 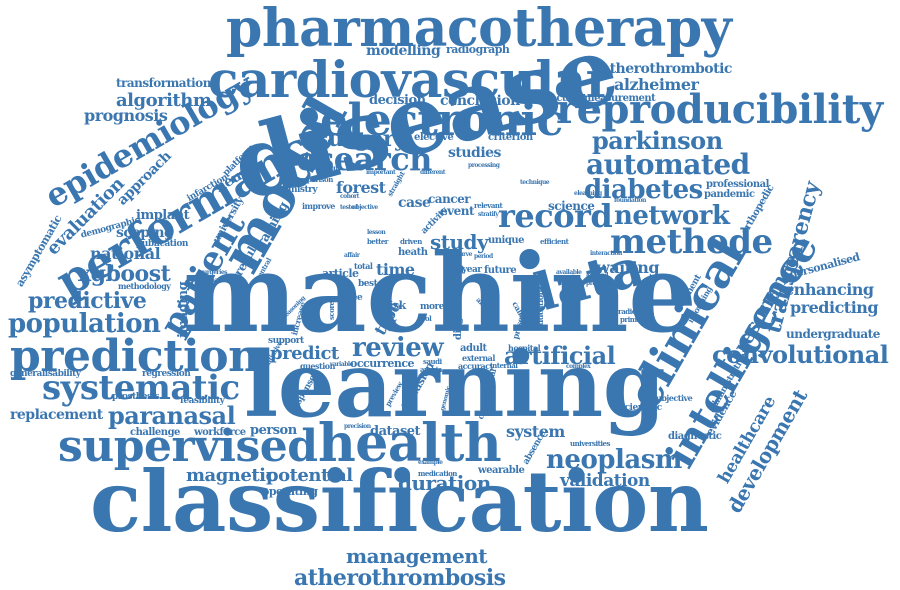 I want to click on word-diabetes: diabetes, so click(x=643, y=190).